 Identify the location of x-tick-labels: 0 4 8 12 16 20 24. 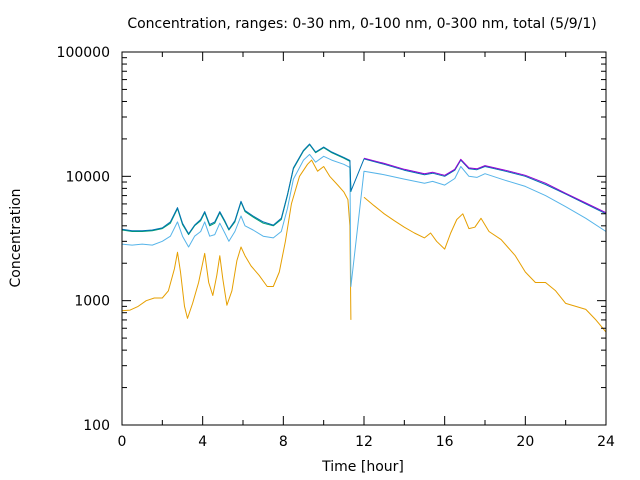
(366, 442).